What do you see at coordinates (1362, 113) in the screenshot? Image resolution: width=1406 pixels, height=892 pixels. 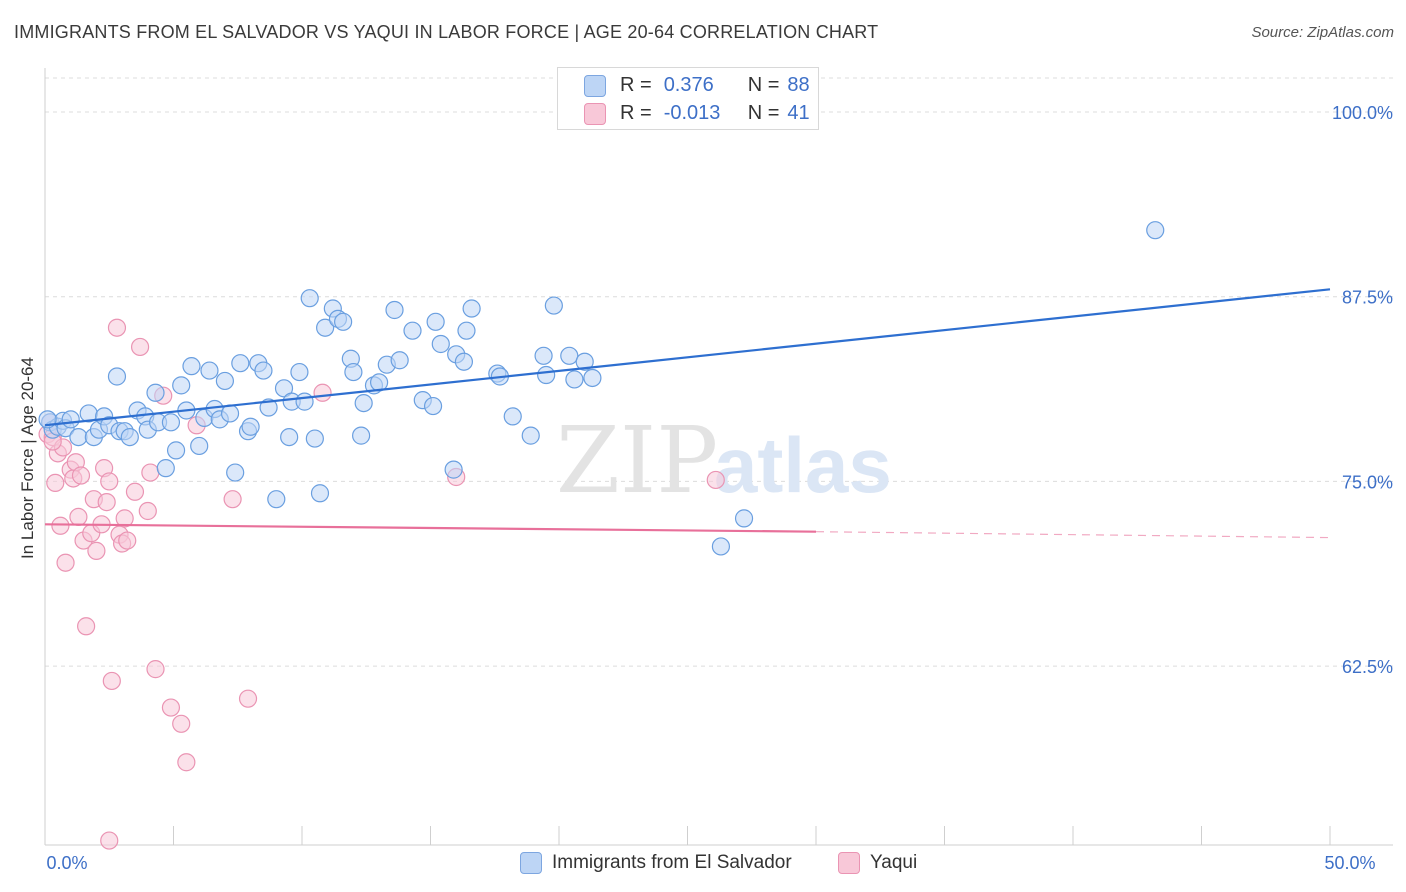 I see `y-tick-label: 100.0%` at bounding box center [1362, 113].